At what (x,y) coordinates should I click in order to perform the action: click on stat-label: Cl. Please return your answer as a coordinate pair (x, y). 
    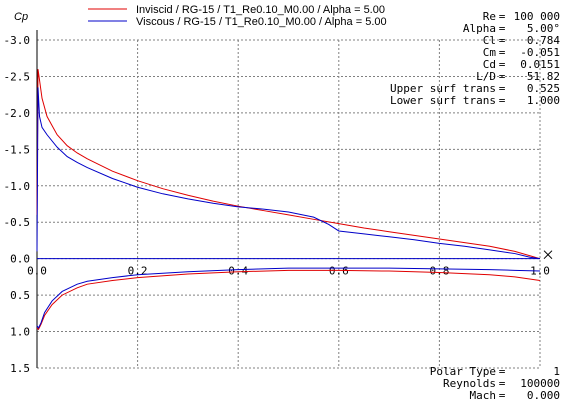
    Looking at the image, I should click on (489, 40).